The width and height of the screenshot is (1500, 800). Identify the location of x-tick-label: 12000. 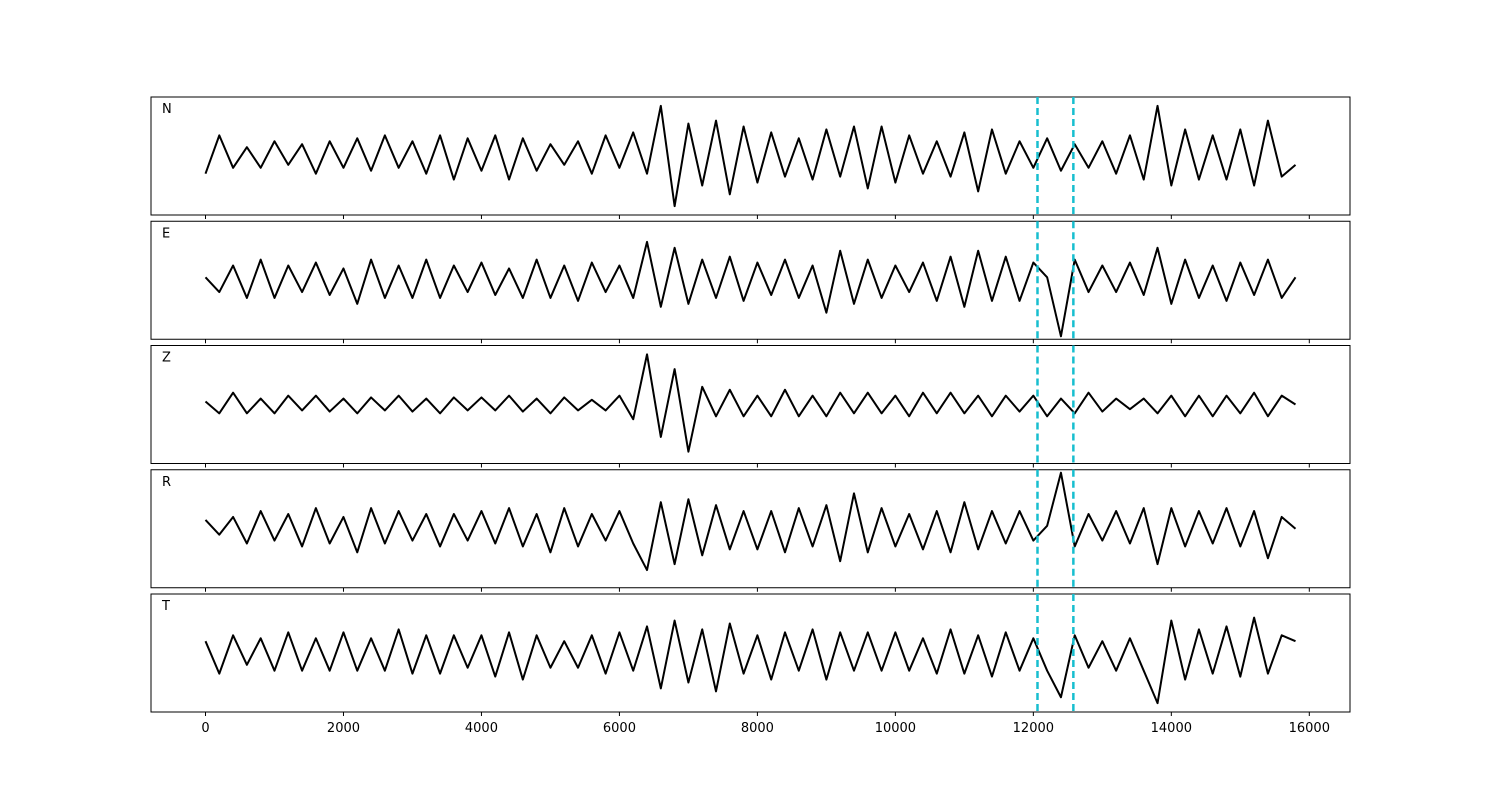
(1033, 728).